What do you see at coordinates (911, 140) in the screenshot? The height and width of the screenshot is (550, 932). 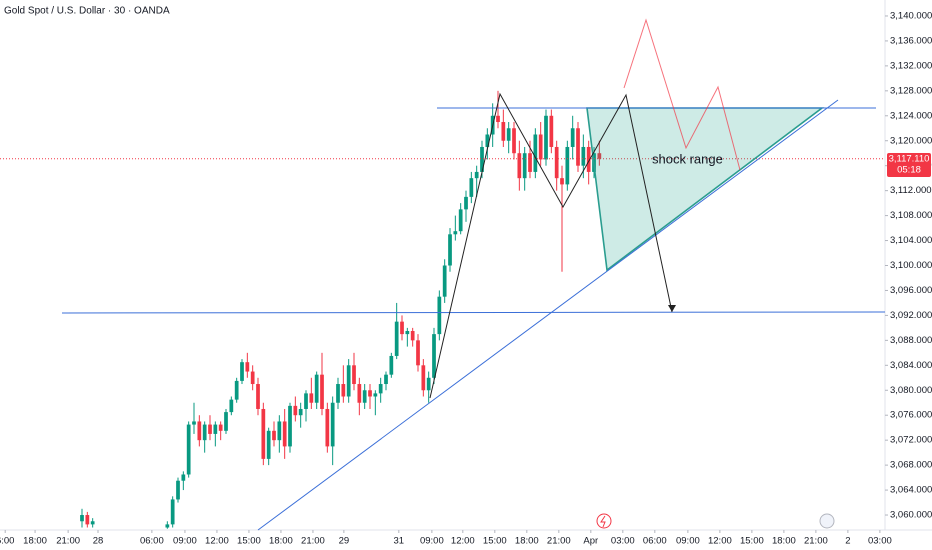 I see `y-tick-label: 3,120.000` at bounding box center [911, 140].